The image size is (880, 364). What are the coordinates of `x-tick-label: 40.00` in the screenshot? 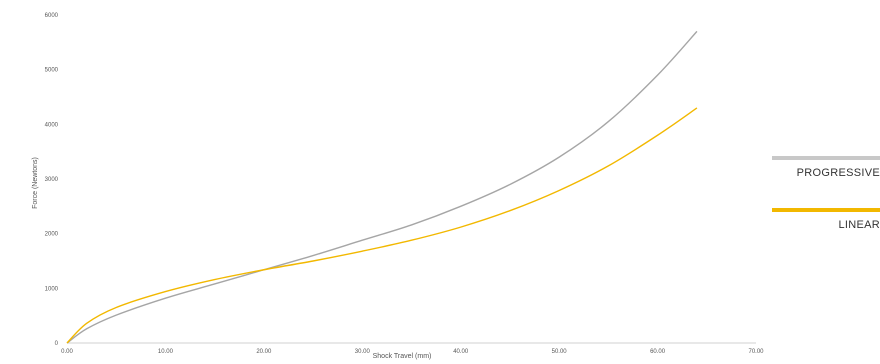 It's located at (461, 352).